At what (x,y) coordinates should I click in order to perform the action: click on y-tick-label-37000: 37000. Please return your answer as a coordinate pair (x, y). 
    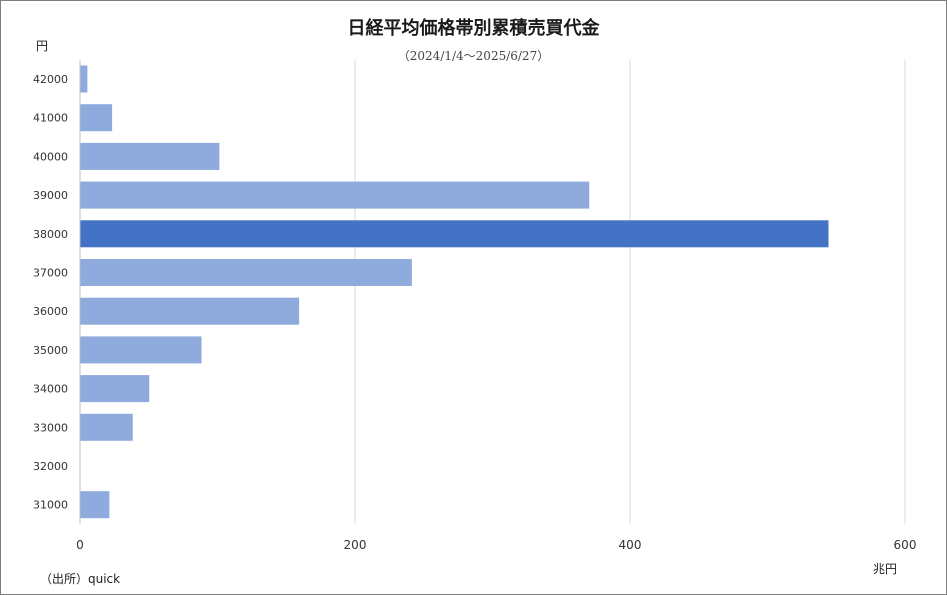
    Looking at the image, I should click on (50, 273).